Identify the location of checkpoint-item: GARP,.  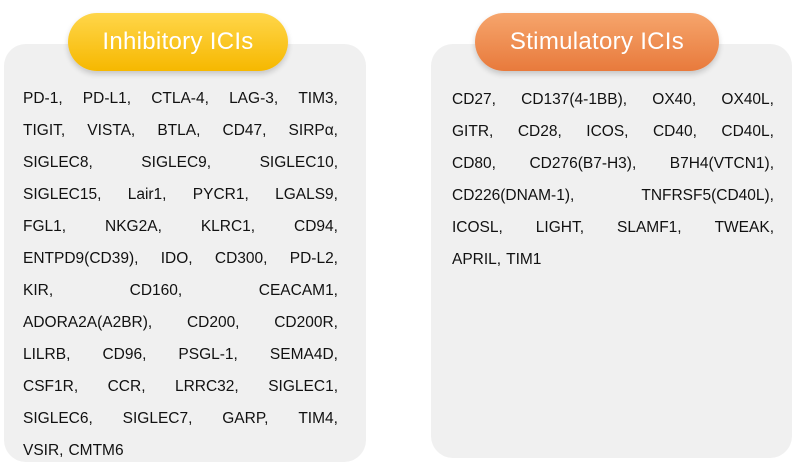
(245, 418).